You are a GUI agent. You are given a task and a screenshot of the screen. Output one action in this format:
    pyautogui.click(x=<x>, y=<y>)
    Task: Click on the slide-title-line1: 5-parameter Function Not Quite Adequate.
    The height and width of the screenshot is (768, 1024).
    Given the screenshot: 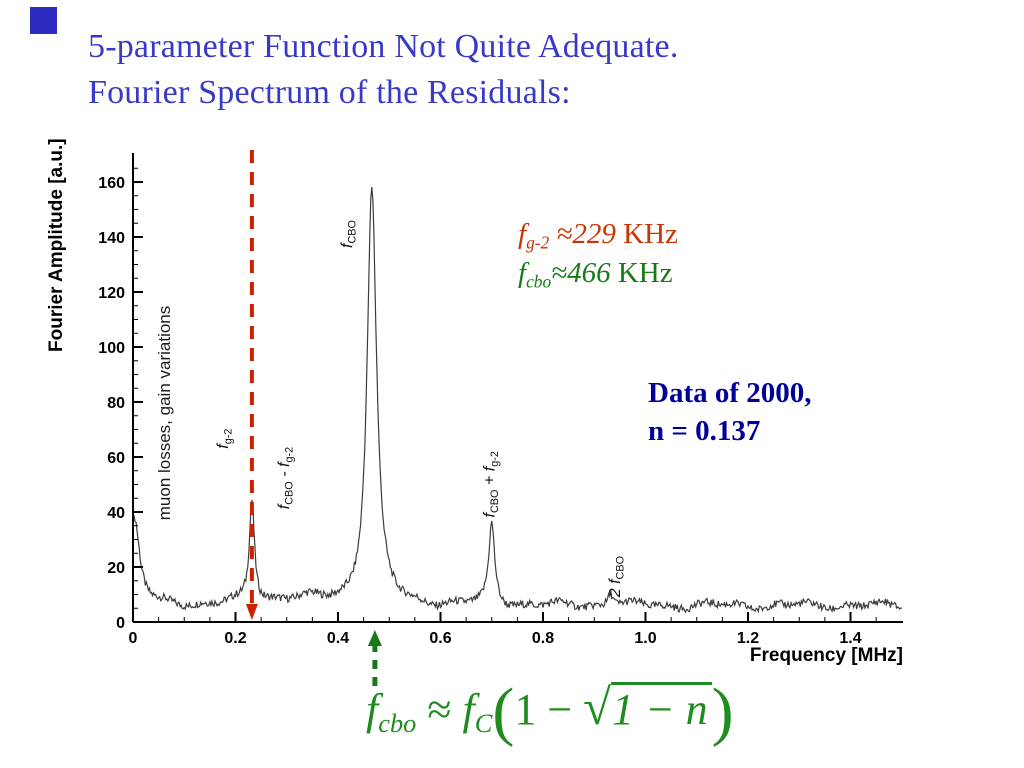 What is the action you would take?
    pyautogui.click(x=383, y=46)
    